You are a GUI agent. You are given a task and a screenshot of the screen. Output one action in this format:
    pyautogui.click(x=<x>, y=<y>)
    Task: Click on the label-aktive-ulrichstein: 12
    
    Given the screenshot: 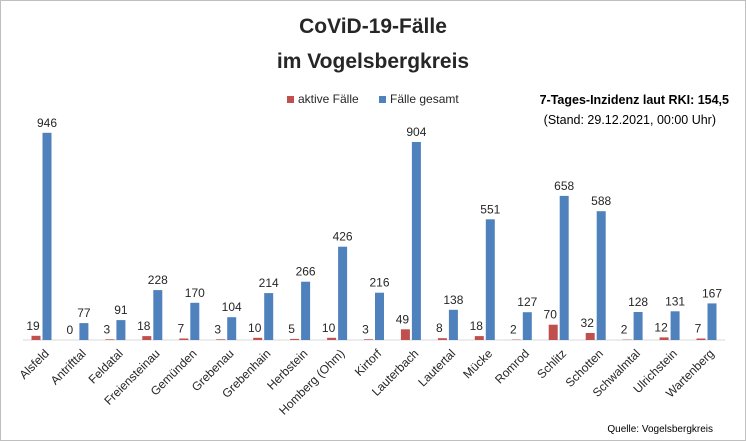 What is the action you would take?
    pyautogui.click(x=661, y=327)
    